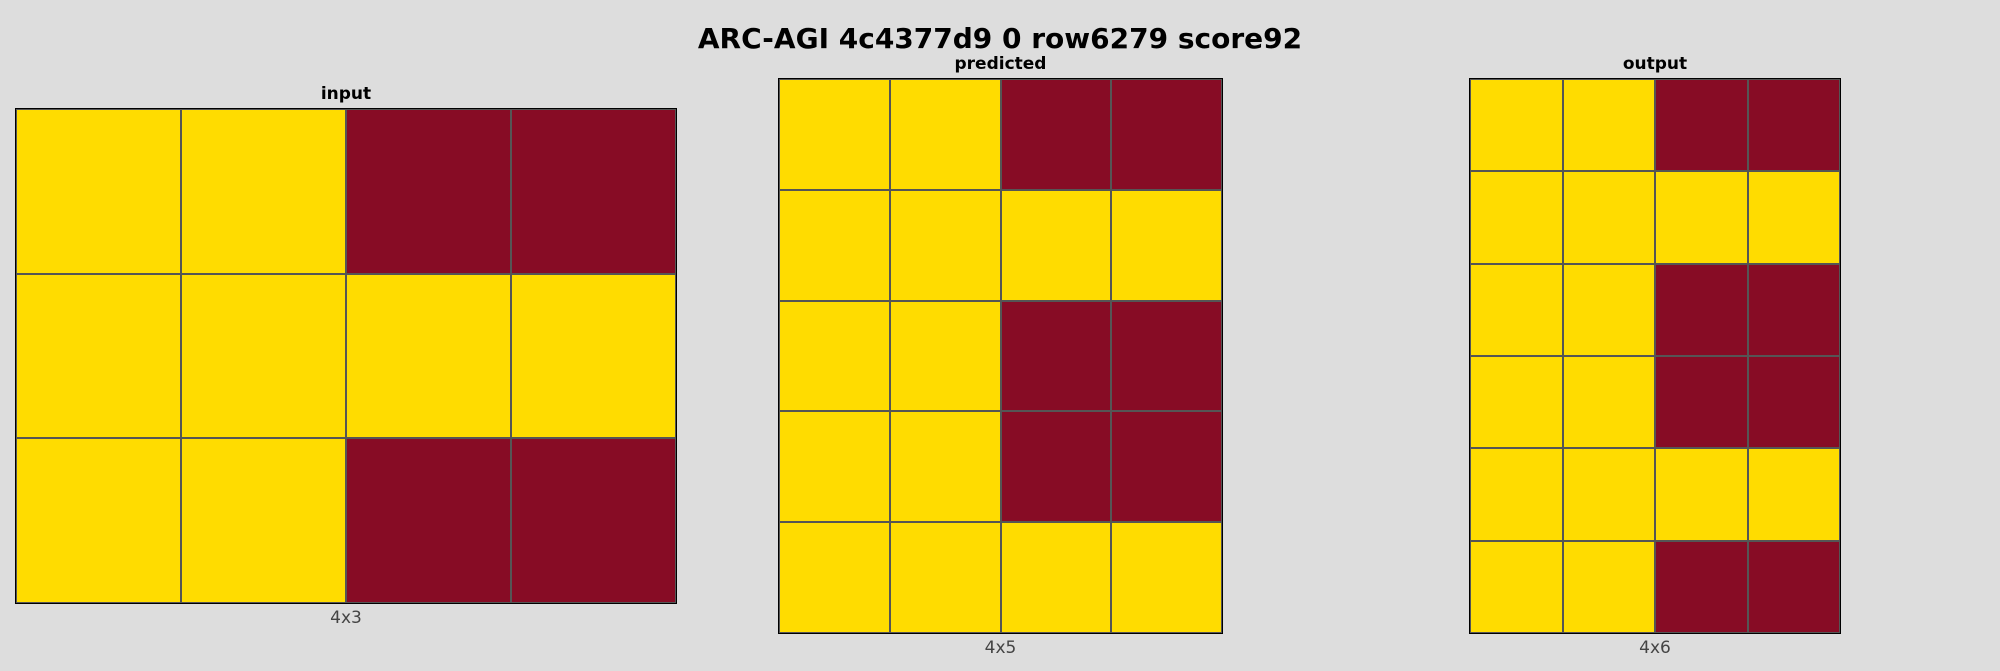 The height and width of the screenshot is (671, 2000). What do you see at coordinates (834, 577) in the screenshot?
I see `predicted-cell-r4-c0` at bounding box center [834, 577].